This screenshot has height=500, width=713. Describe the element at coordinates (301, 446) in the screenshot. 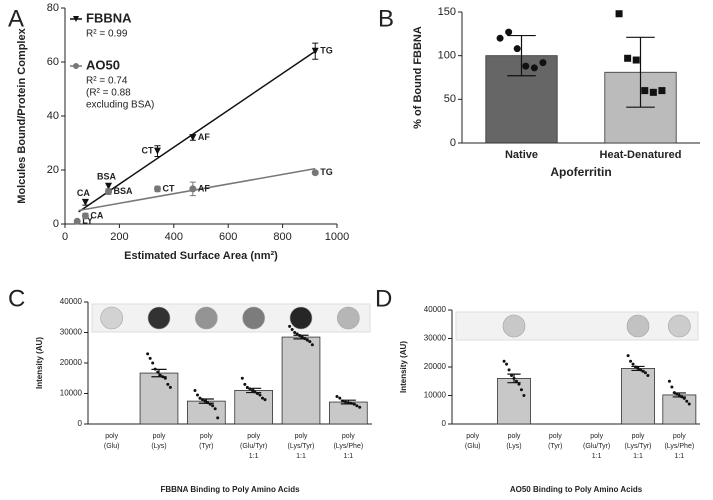

I see `x-tick-label: (Lys/Tyr)` at that location.